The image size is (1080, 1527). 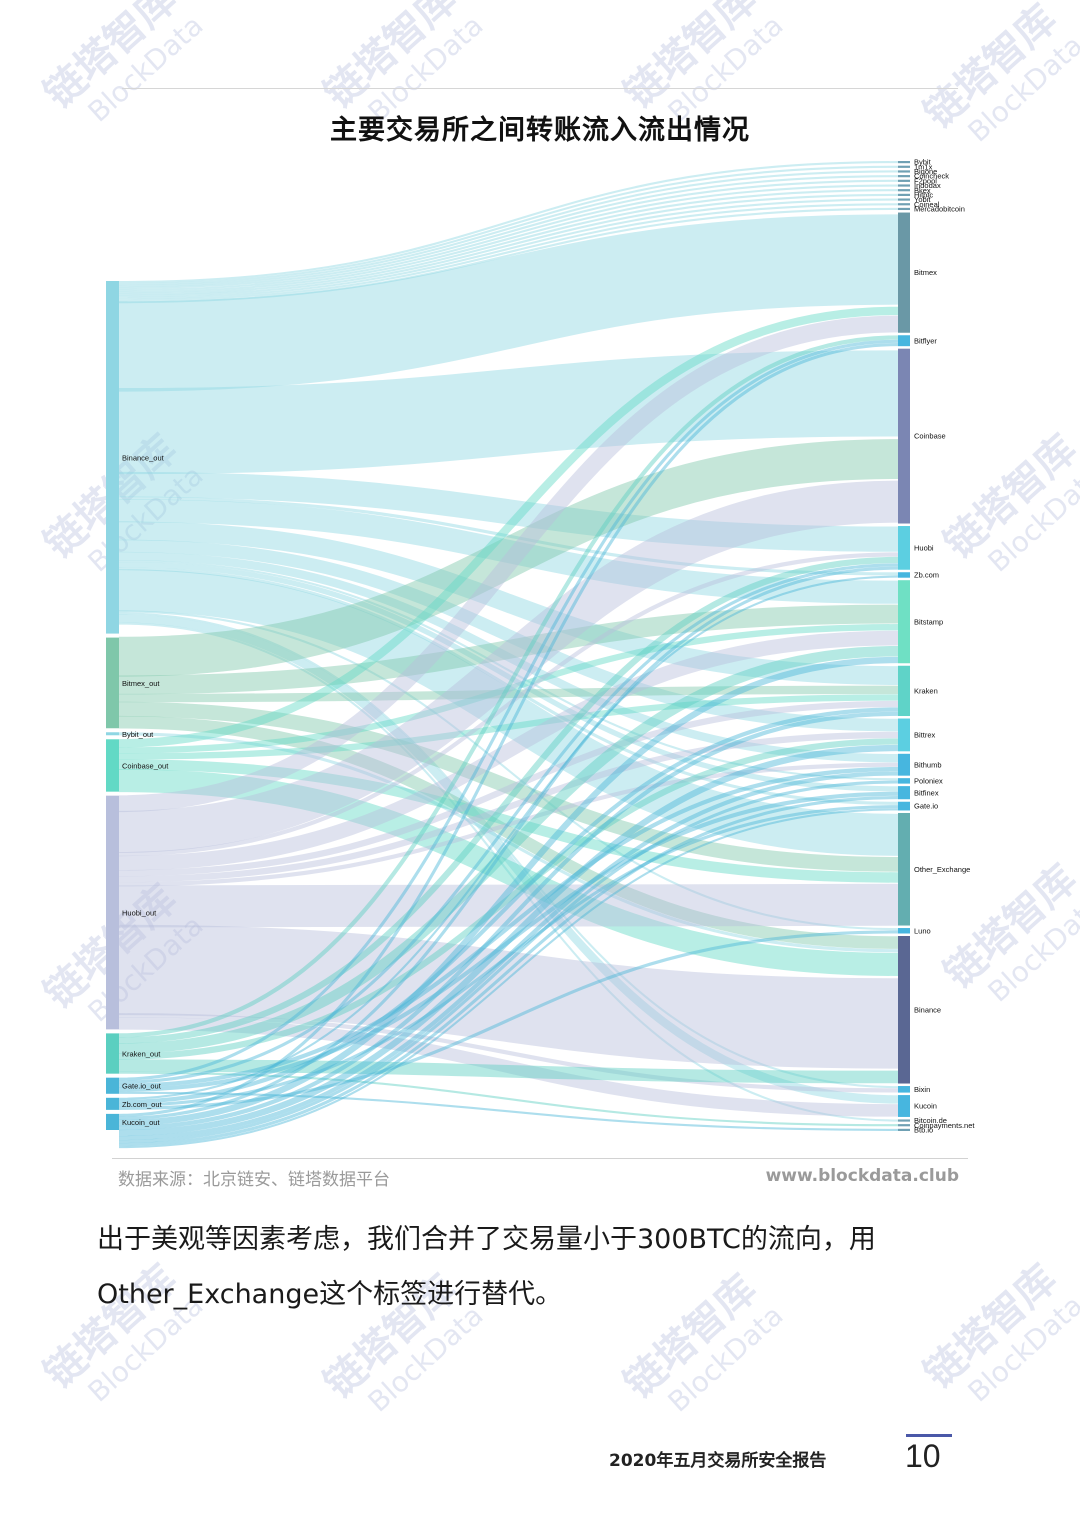 What do you see at coordinates (904, 166) in the screenshot?
I see `target-node-1m1x` at bounding box center [904, 166].